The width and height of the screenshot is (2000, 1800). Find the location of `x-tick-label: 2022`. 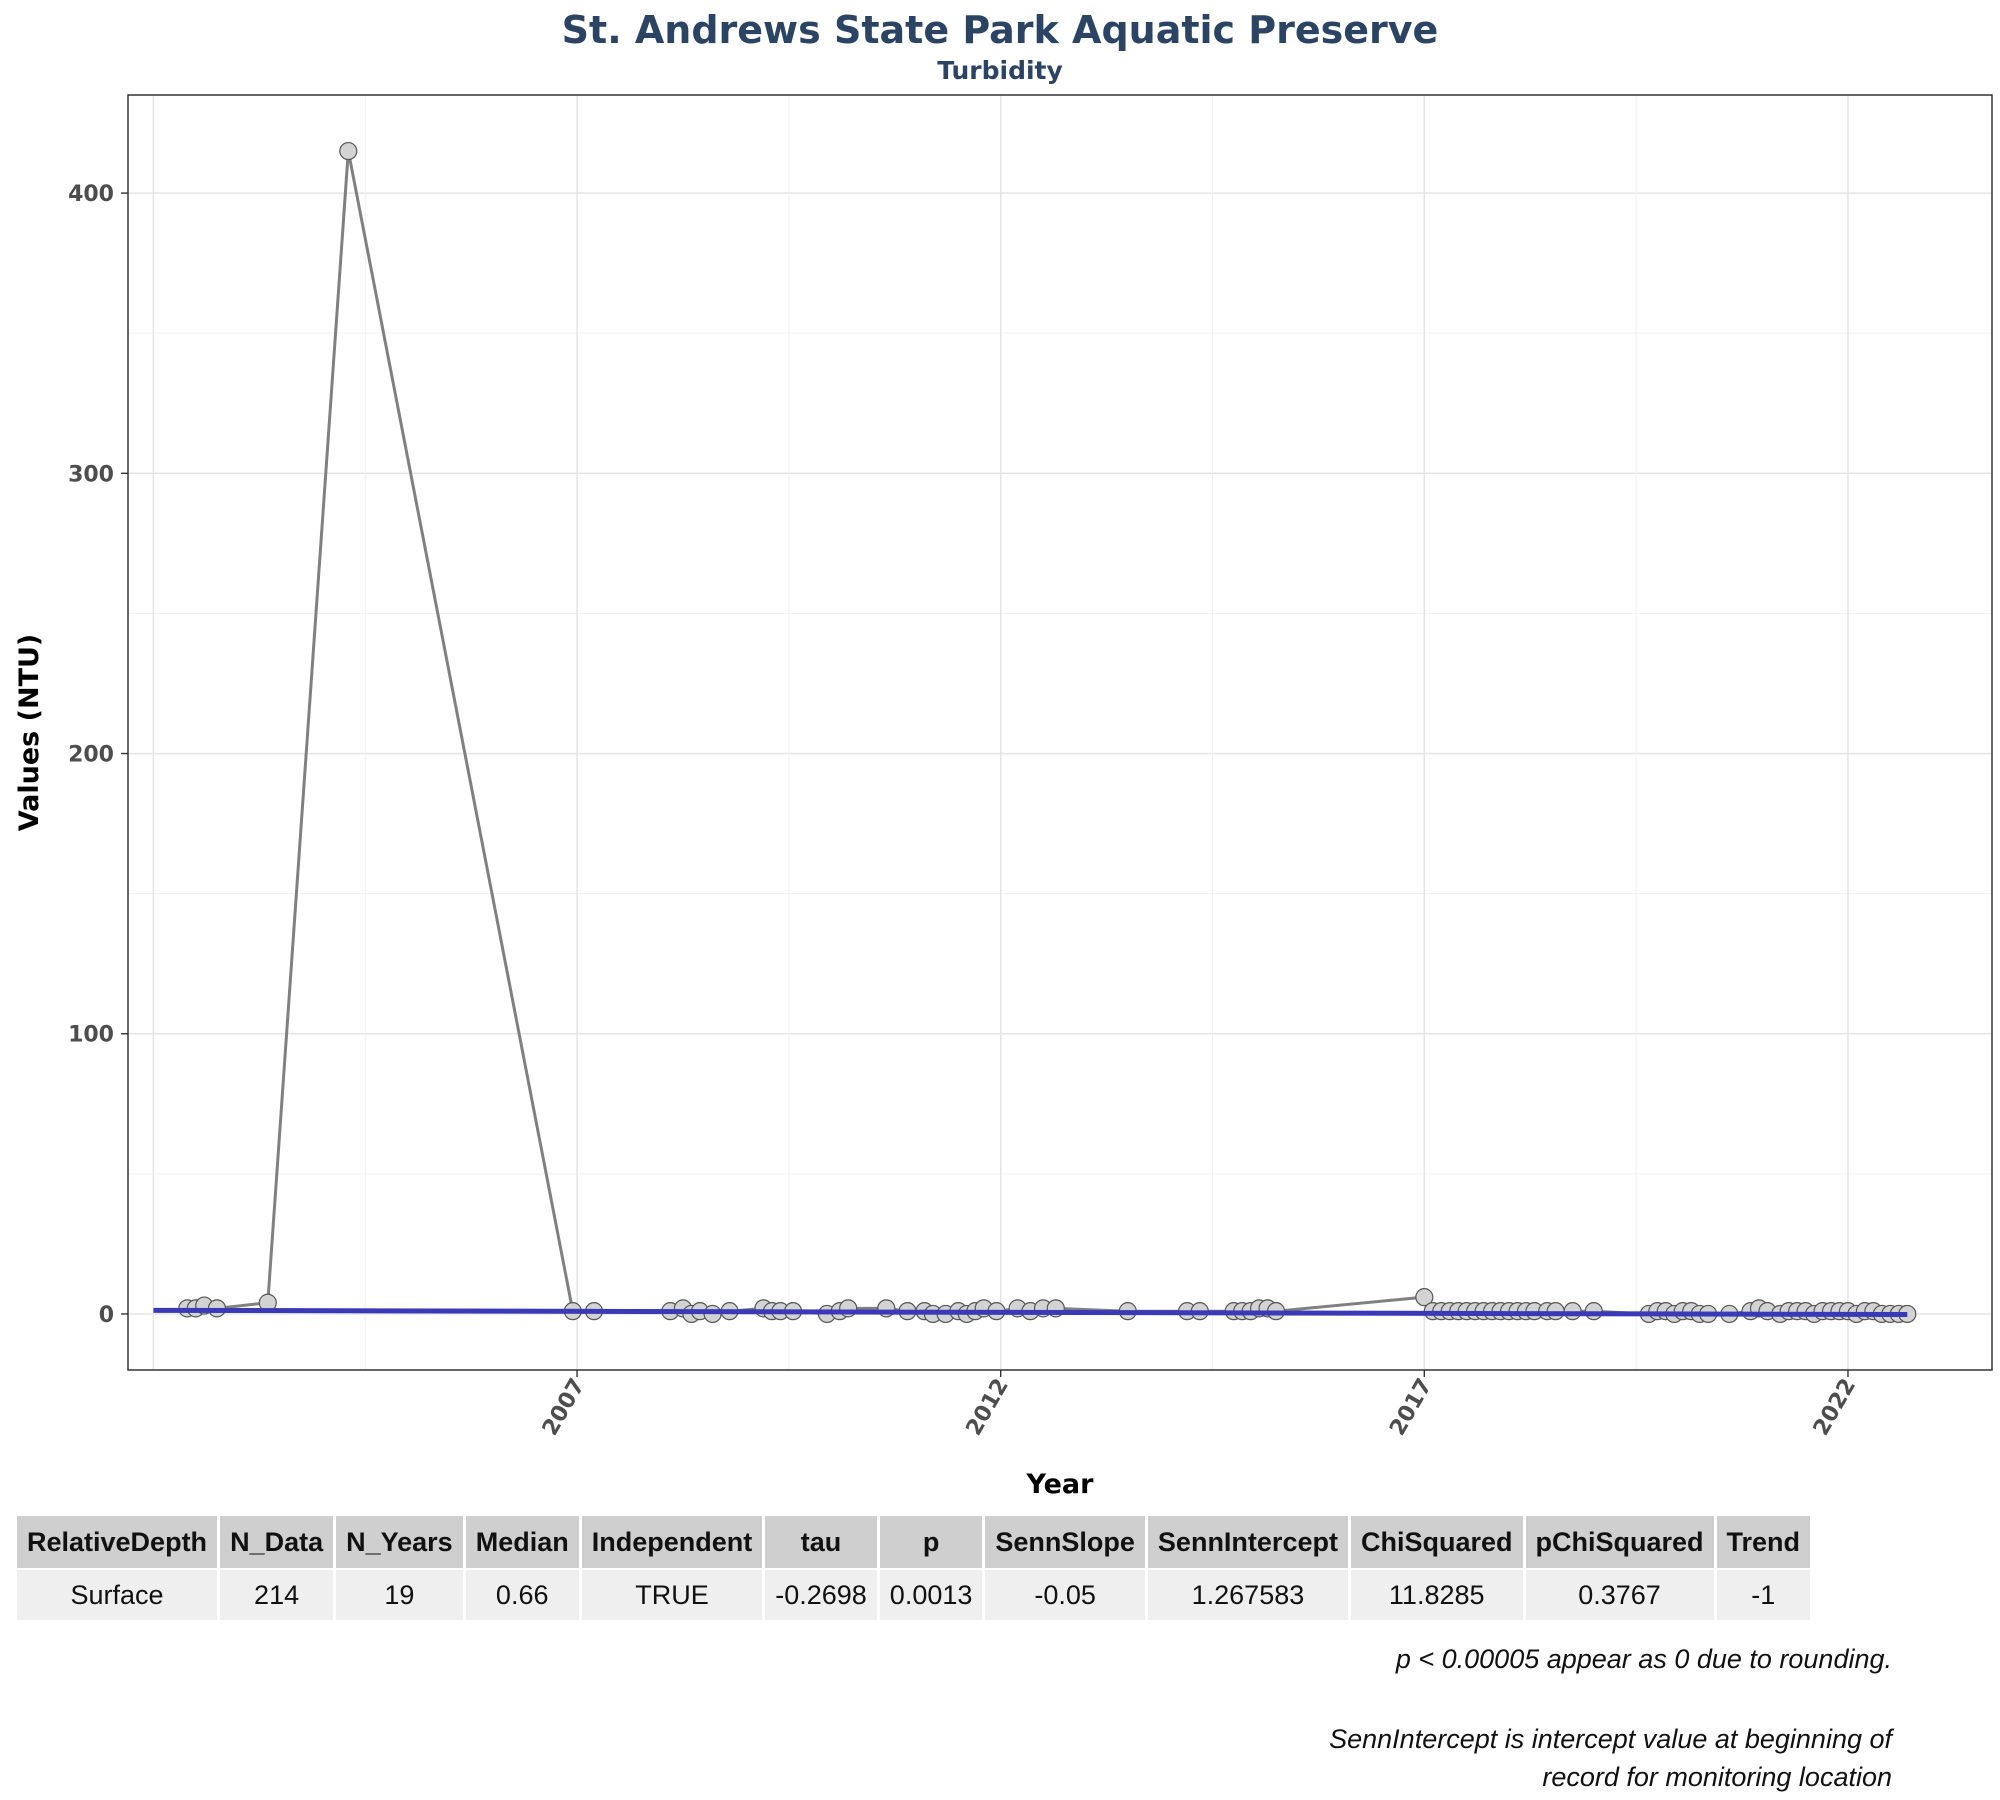

x-tick-label: 2022 is located at coordinates (1835, 1408).